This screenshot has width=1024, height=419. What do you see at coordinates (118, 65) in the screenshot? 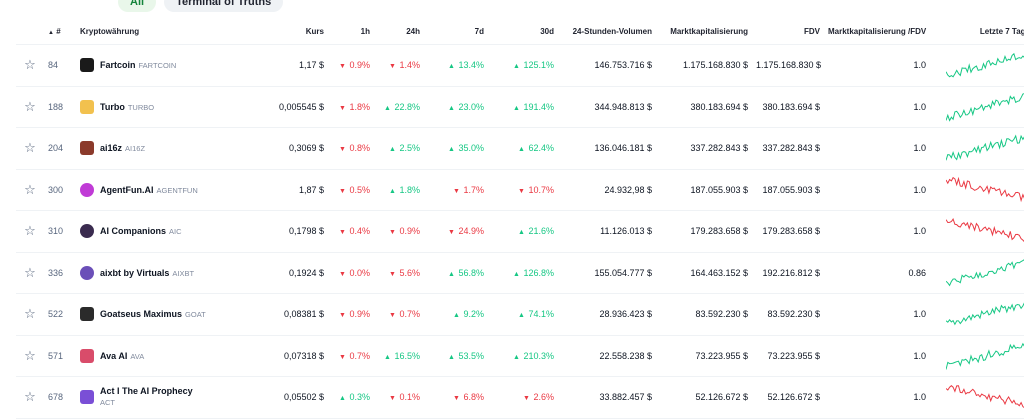
I see `coin-name: Fartcoin` at bounding box center [118, 65].